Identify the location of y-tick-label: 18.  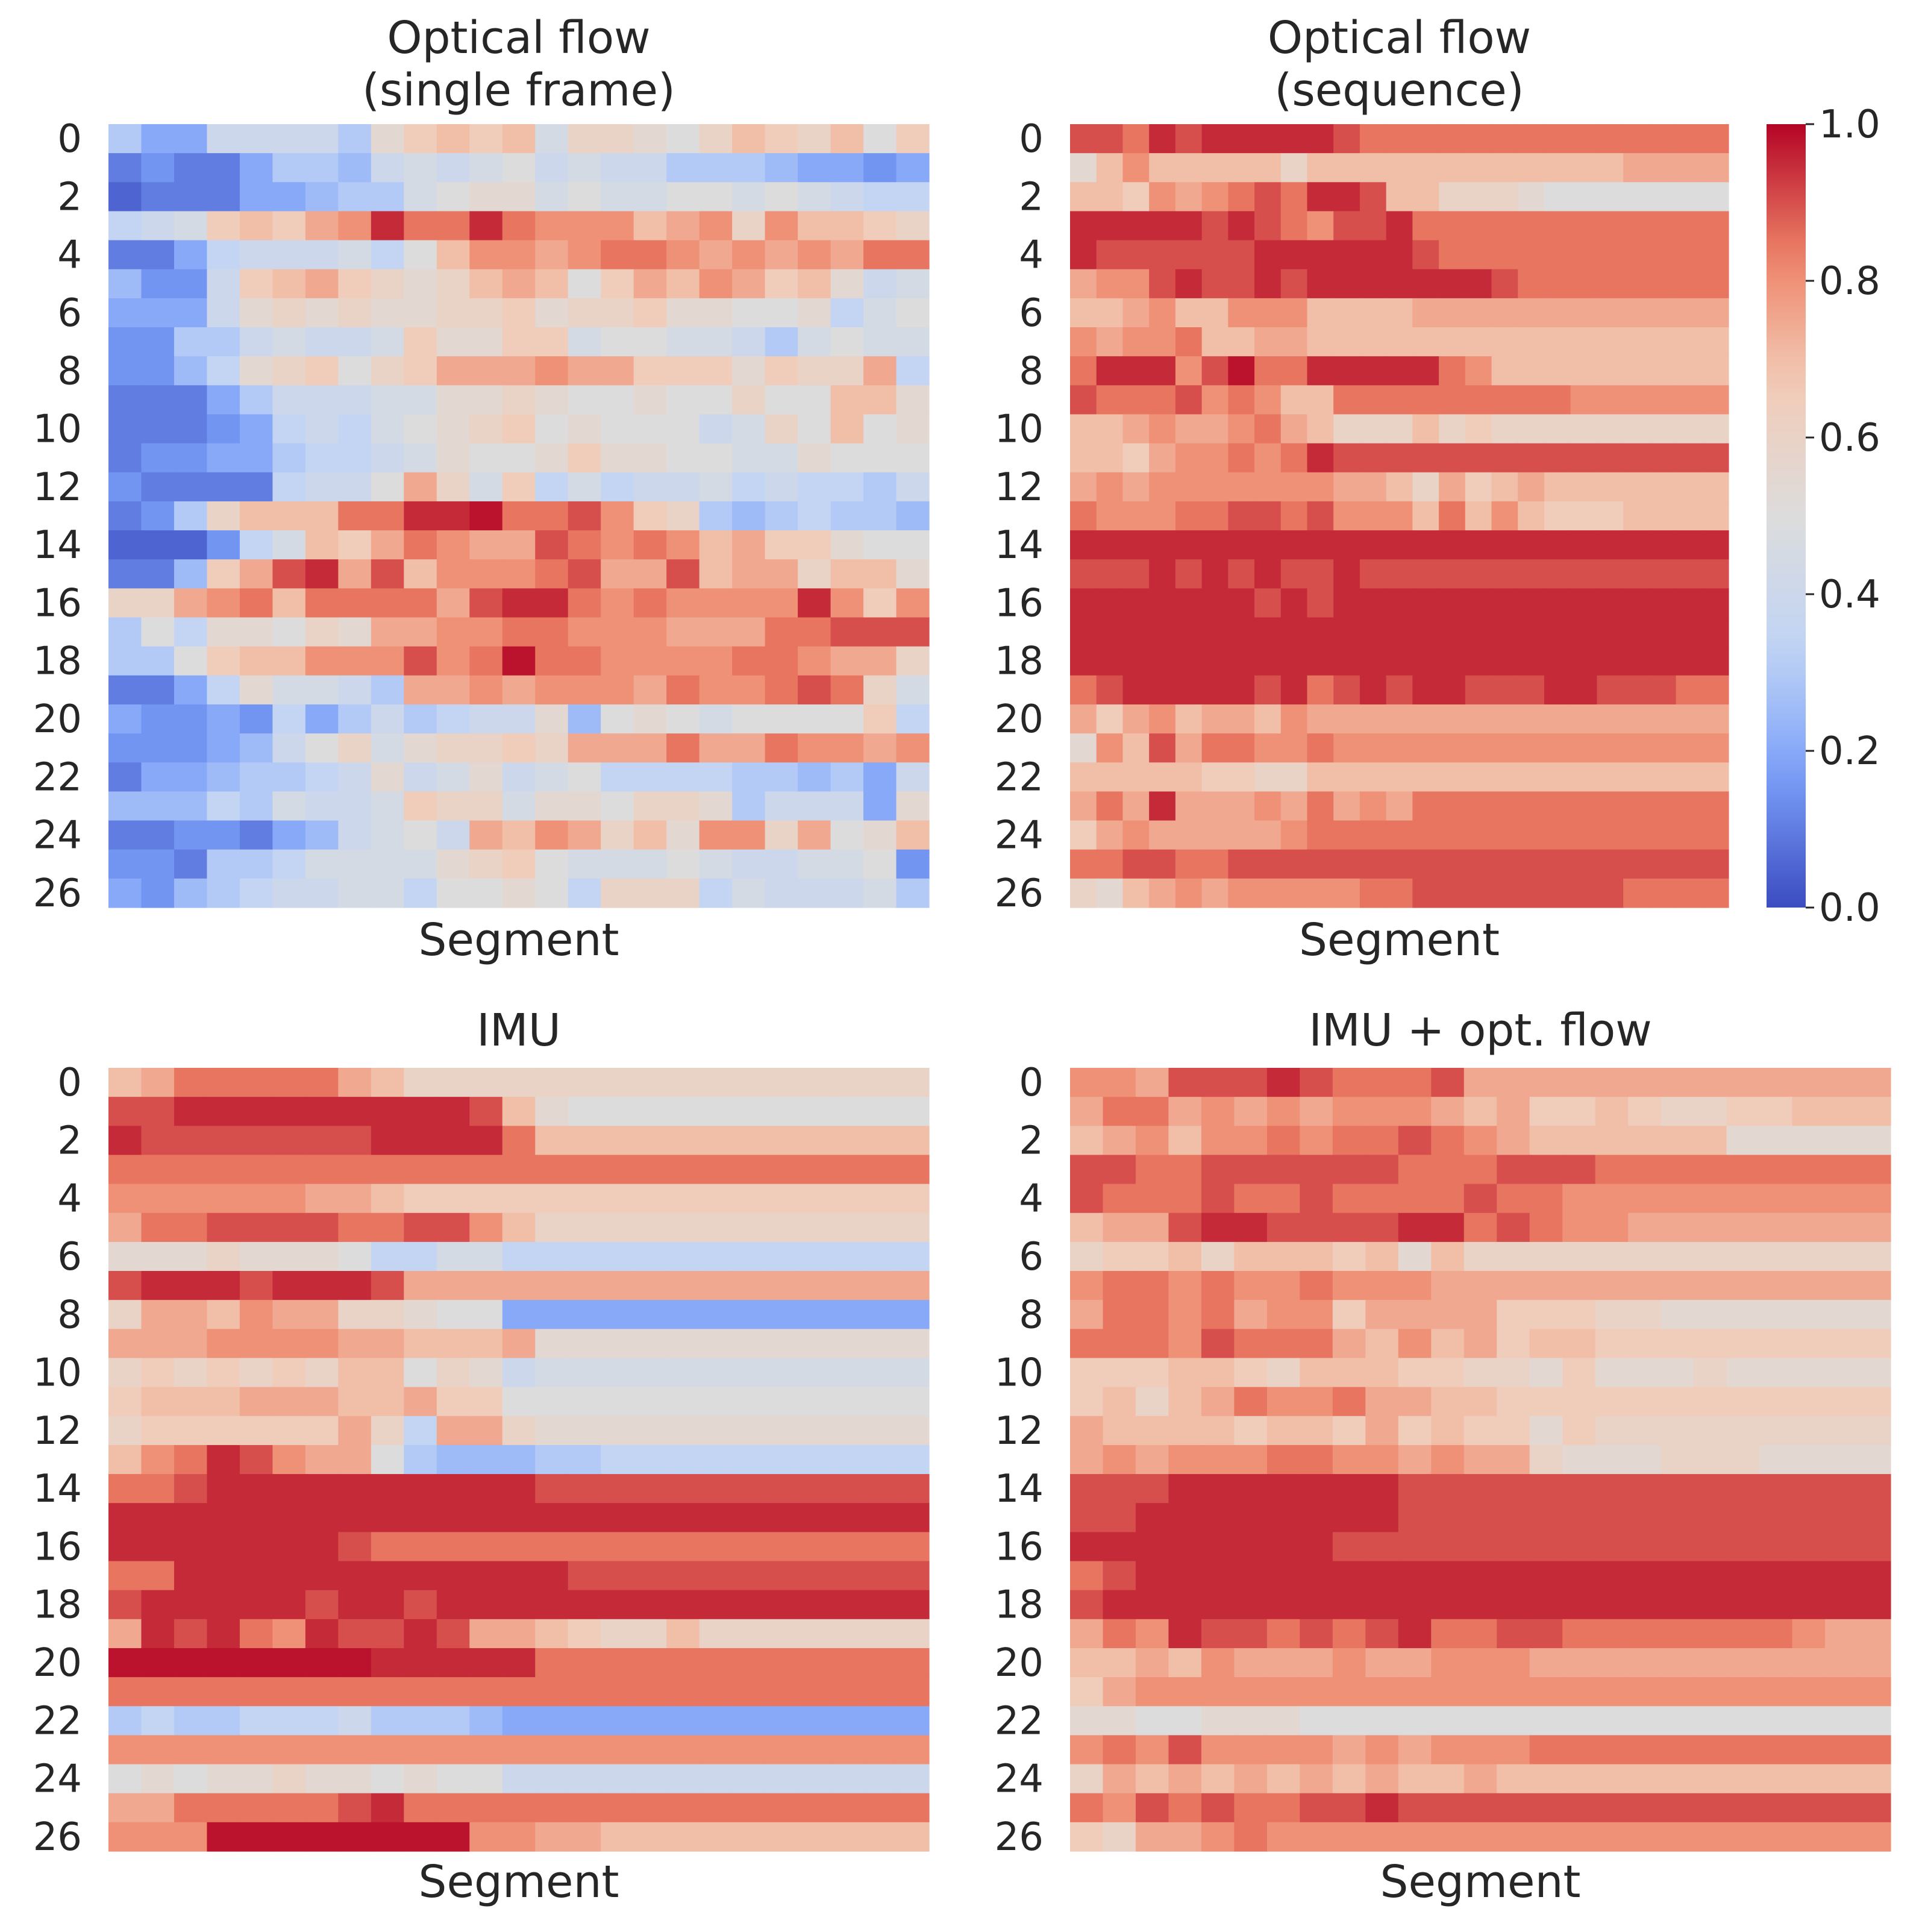
(1019, 661).